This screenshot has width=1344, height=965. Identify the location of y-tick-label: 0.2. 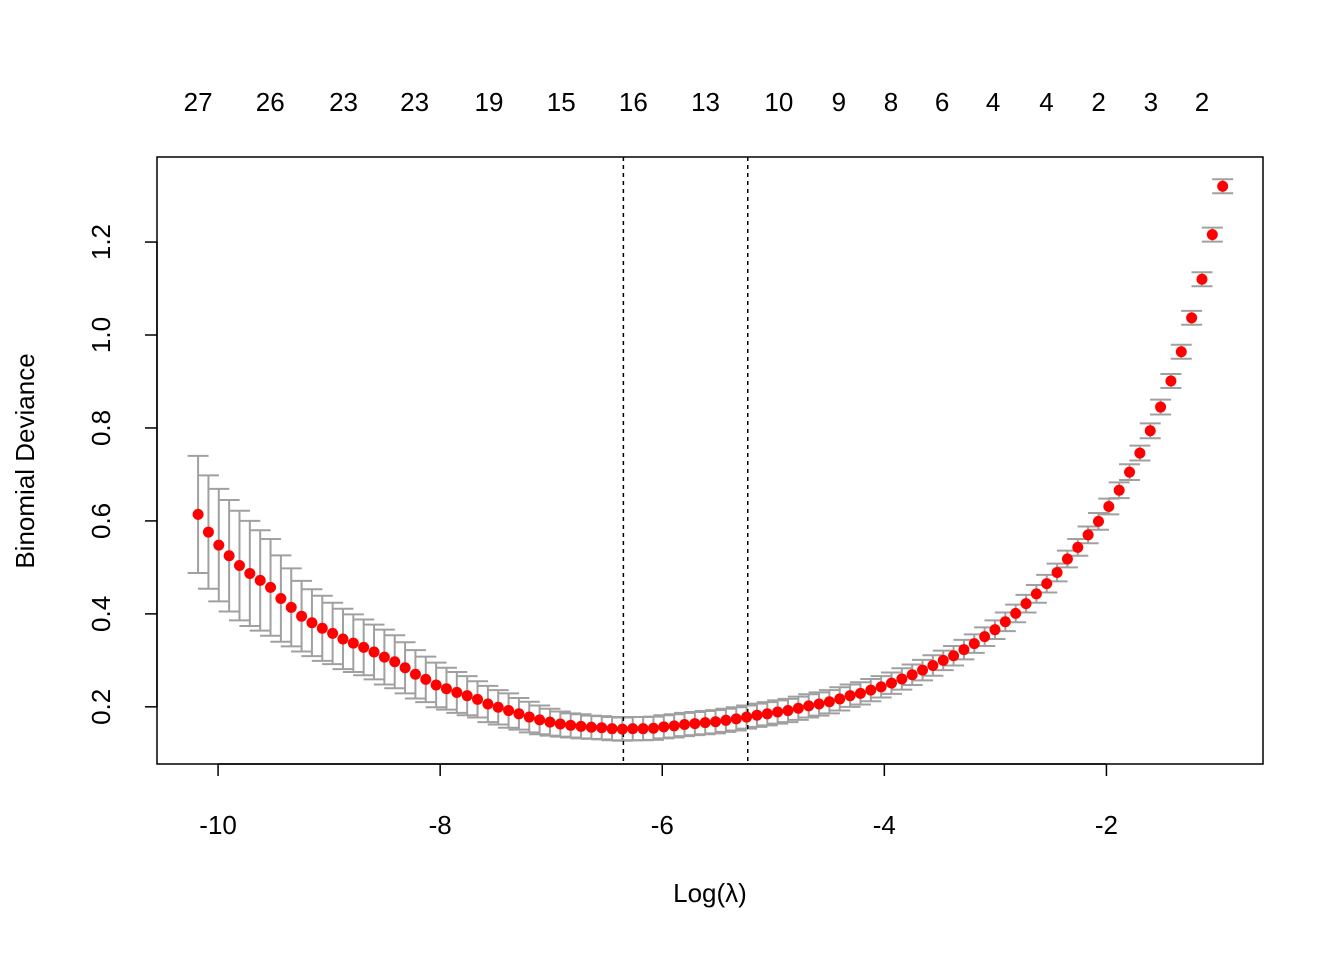
(101, 707).